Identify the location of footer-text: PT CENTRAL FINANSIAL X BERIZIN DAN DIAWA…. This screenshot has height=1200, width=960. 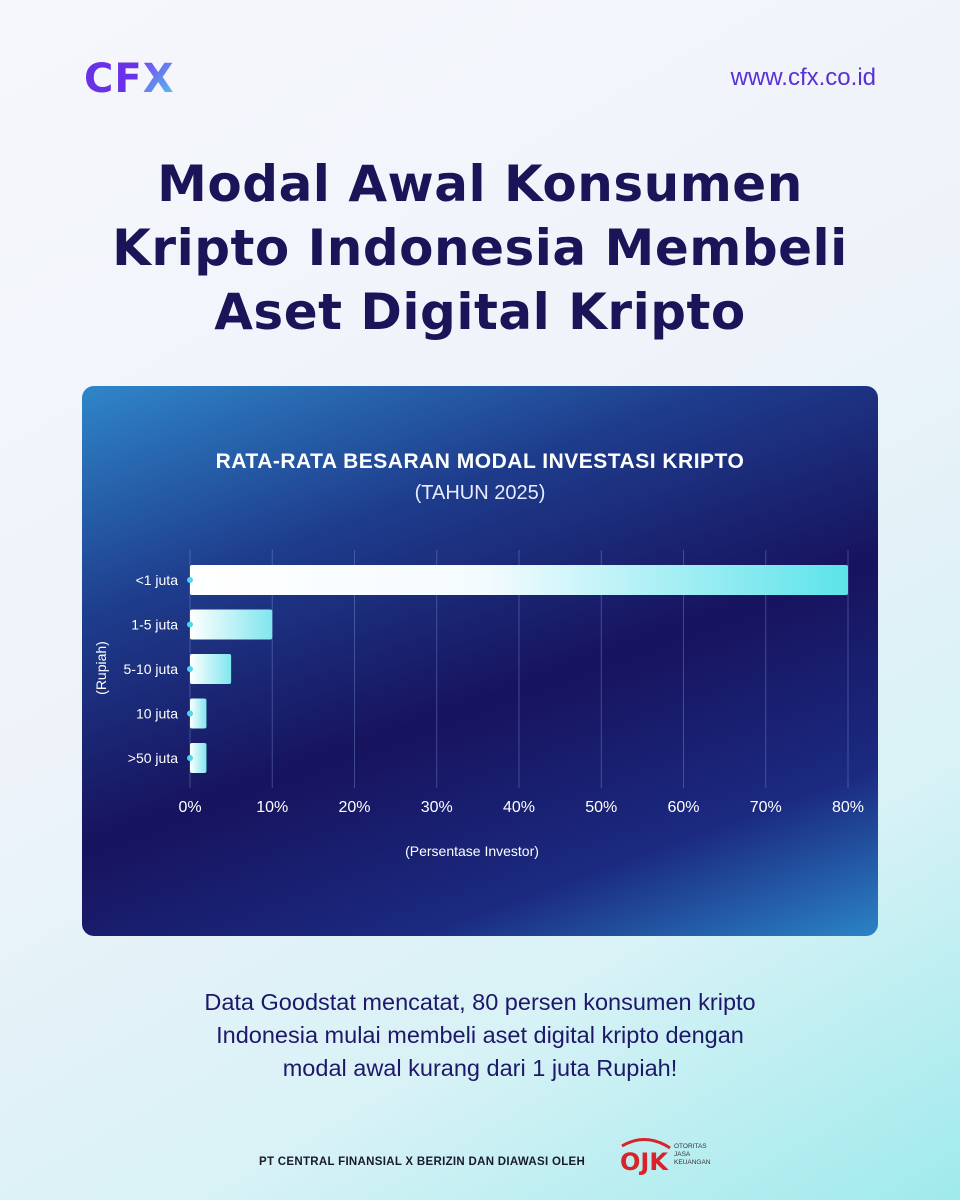
(422, 1162).